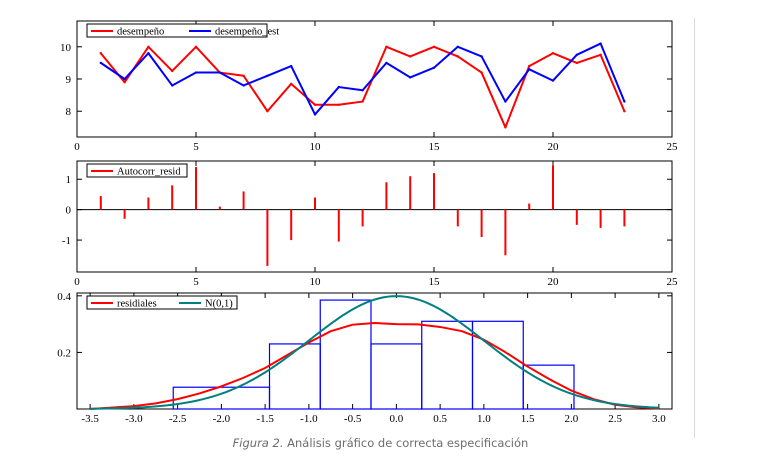 The image size is (761, 473). What do you see at coordinates (353, 419) in the screenshot?
I see `x-tick-label: -0.5` at bounding box center [353, 419].